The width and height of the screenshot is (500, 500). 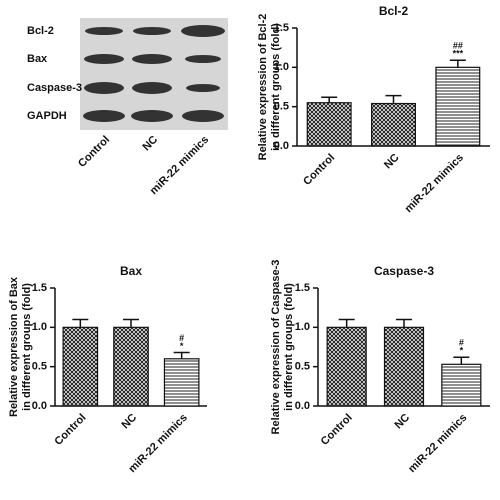 I want to click on band-label: GAPDH, so click(x=47, y=116).